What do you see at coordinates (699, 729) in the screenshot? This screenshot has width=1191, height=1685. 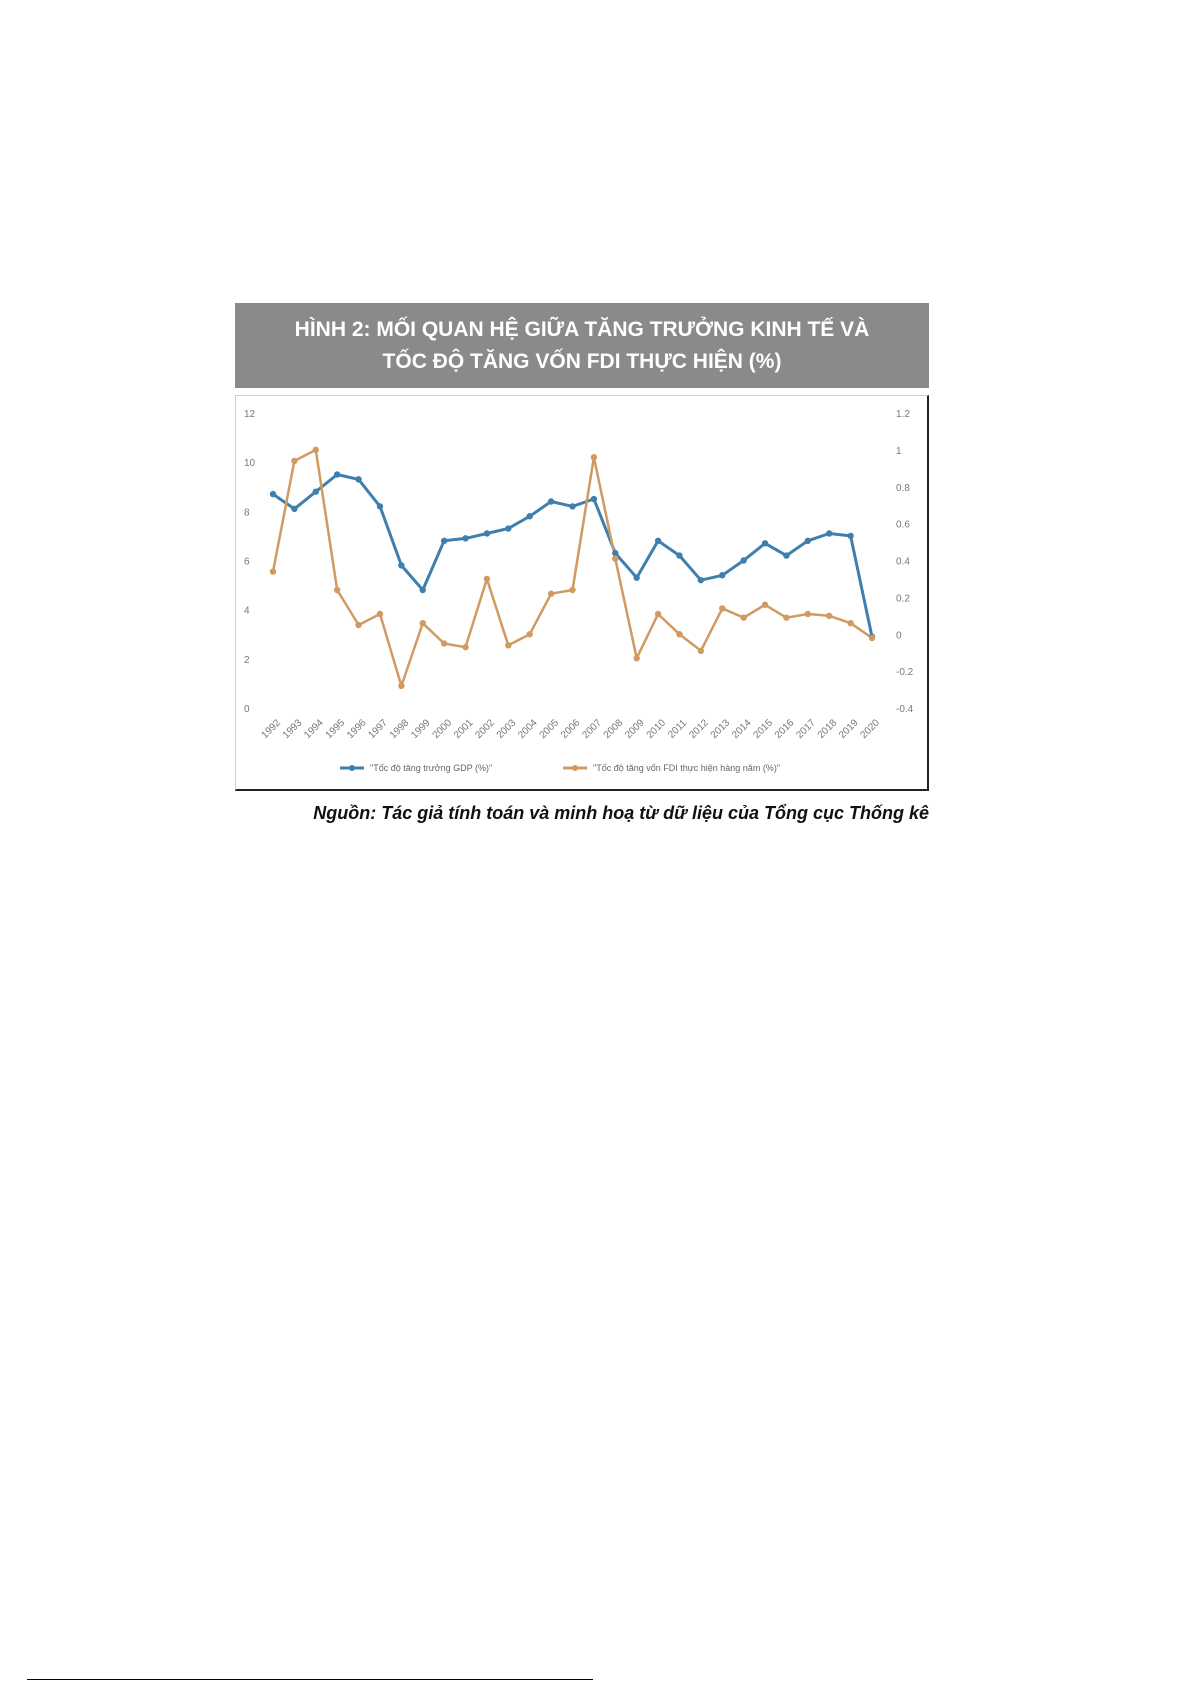 I see `x-tick-label: 2012` at bounding box center [699, 729].